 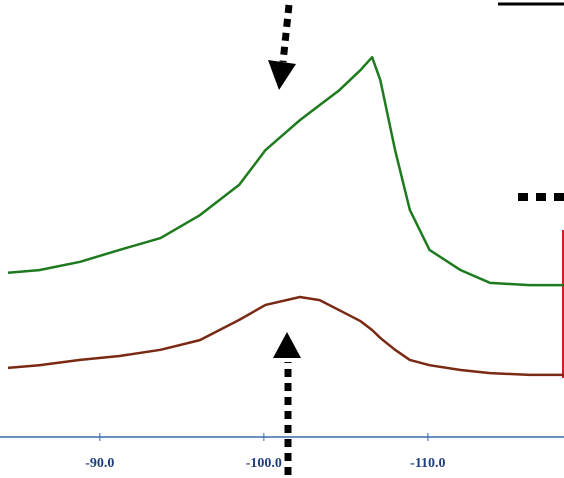 I want to click on x-tick-label: -90.0, so click(x=99, y=463).